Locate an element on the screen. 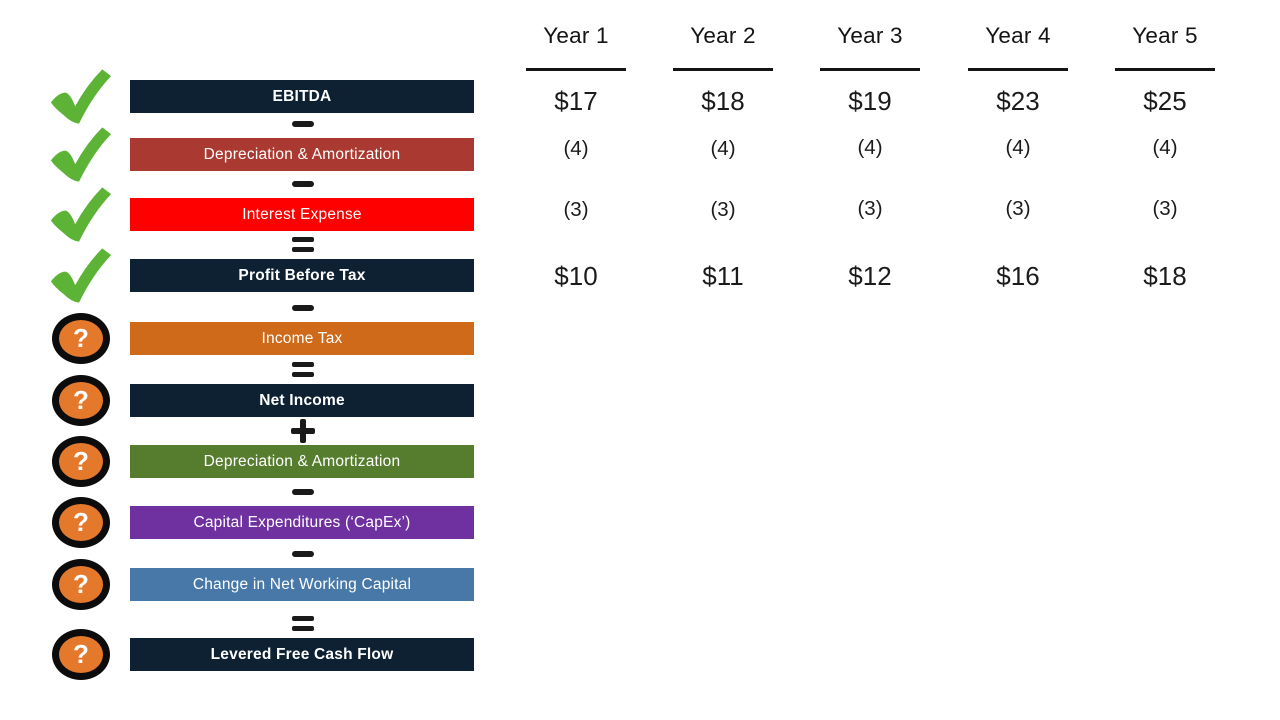  column-header-year1: Year 1 is located at coordinates (576, 35).